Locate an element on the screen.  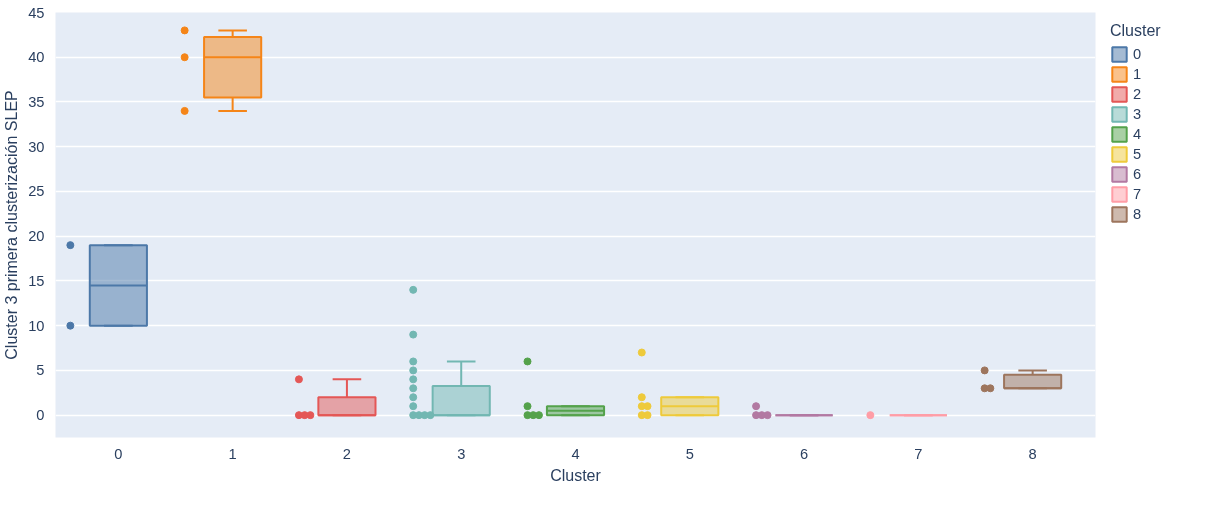
x-tick-label: 3 is located at coordinates (461, 453).